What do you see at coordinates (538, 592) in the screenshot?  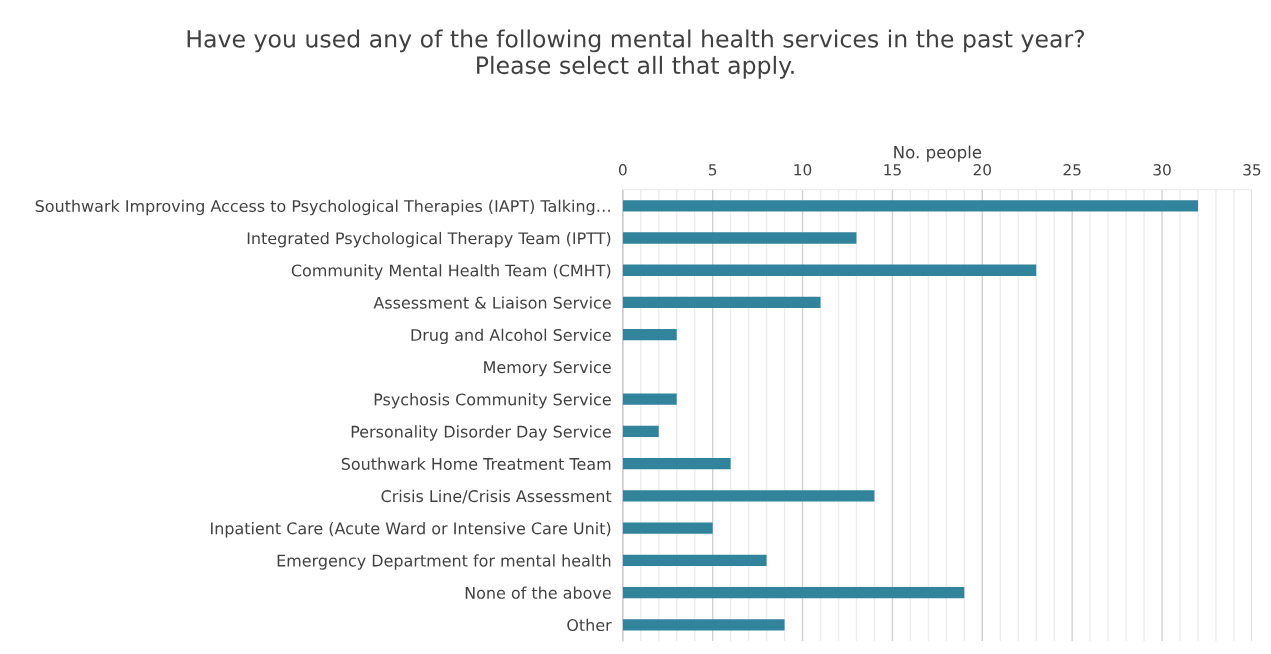 I see `y-tick-label: None of the above` at bounding box center [538, 592].